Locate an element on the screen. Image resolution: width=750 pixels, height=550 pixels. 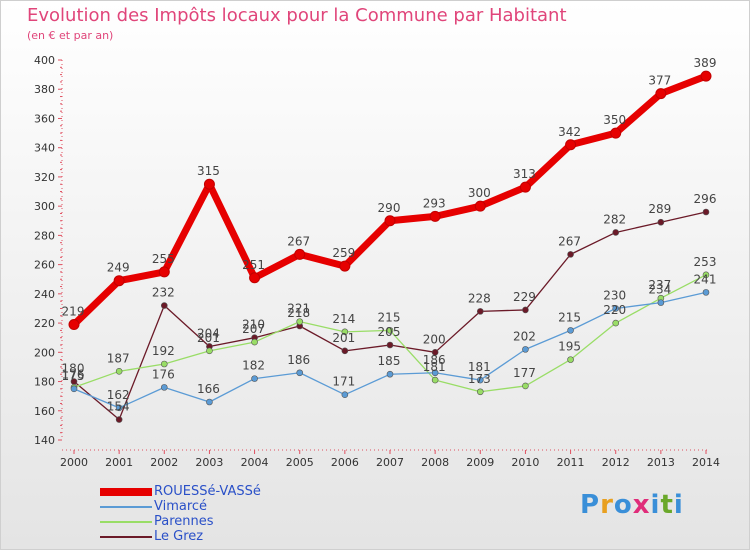
x-tick-label: 2004 is located at coordinates (255, 462).